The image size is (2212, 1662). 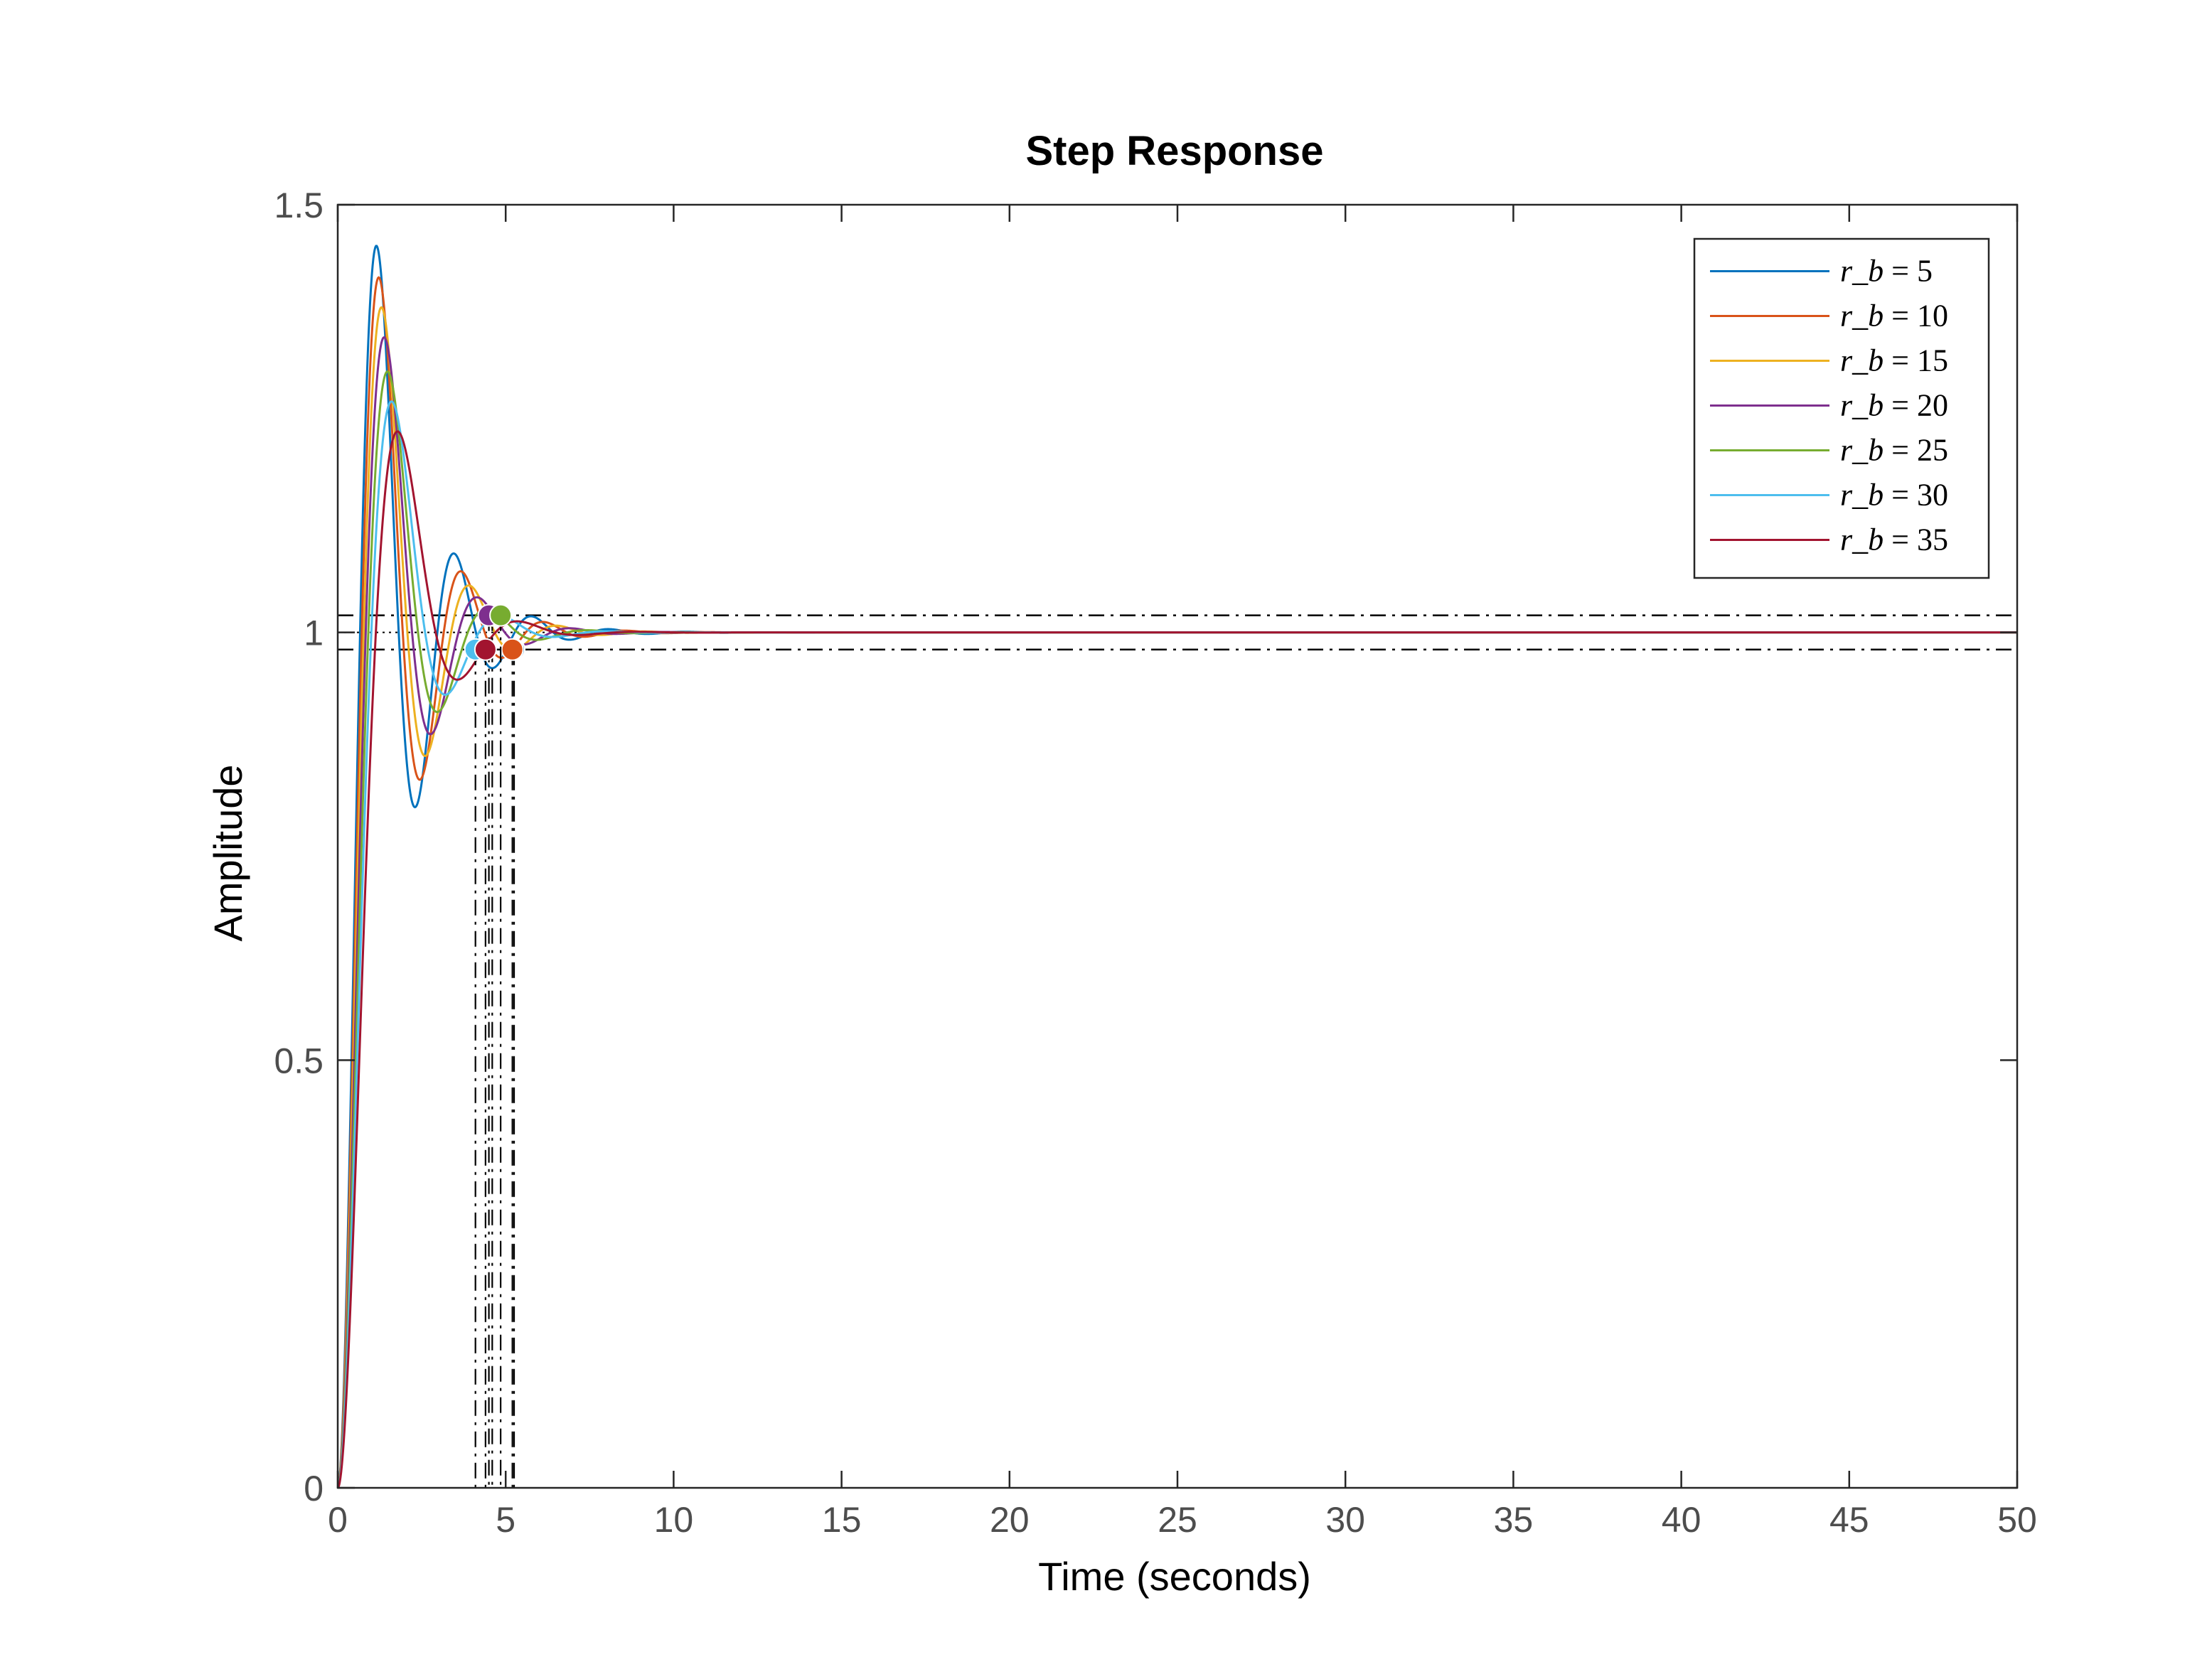 What do you see at coordinates (2017, 1520) in the screenshot?
I see `x-tick-label-50: 50` at bounding box center [2017, 1520].